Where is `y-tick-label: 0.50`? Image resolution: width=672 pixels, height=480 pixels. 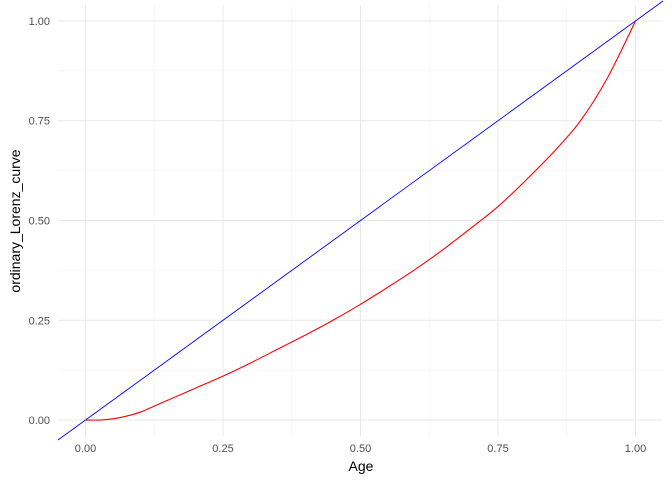
y-tick-label: 0.50 is located at coordinates (39, 222).